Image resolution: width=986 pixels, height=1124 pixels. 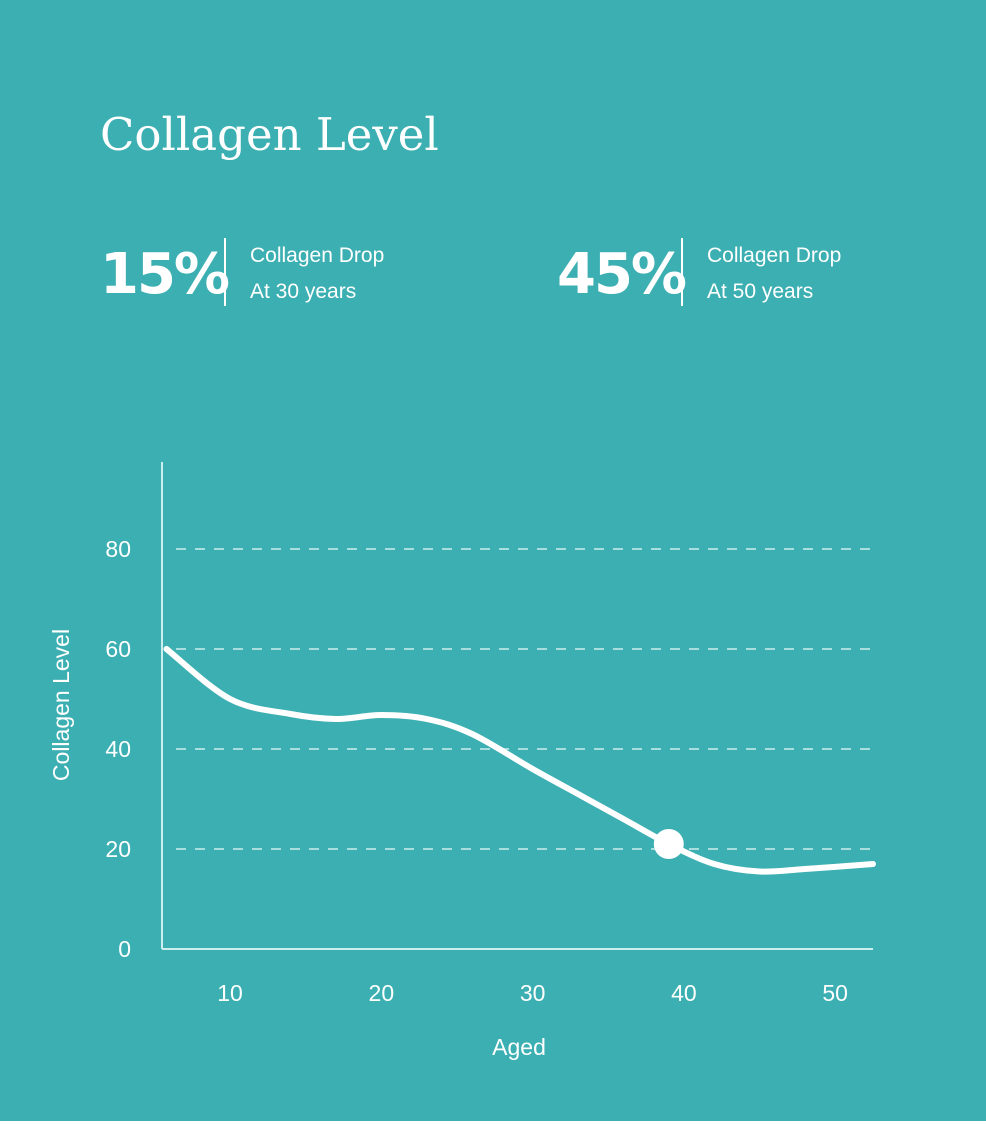 What do you see at coordinates (684, 993) in the screenshot?
I see `x-tick-label: 40` at bounding box center [684, 993].